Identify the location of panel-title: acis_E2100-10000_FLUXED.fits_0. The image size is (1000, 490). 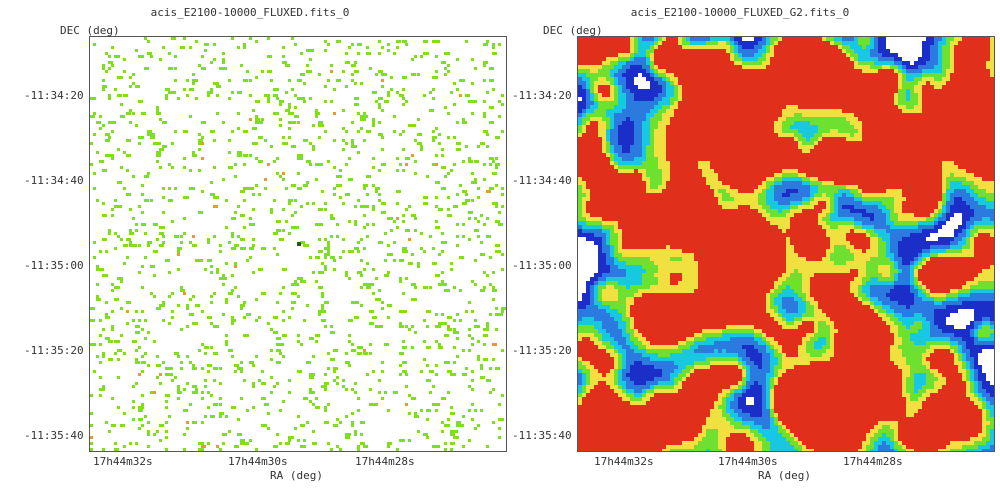
(250, 12).